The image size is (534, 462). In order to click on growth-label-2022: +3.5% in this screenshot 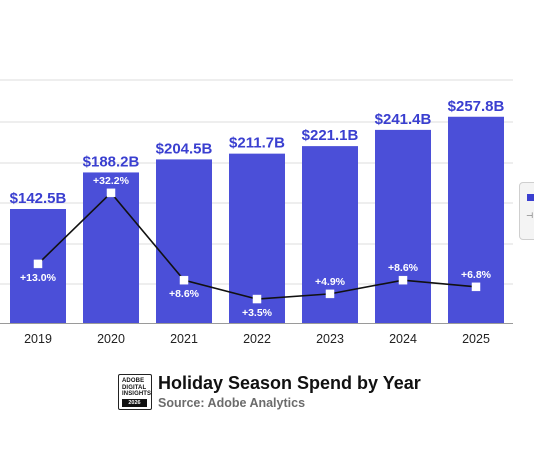, I will do `click(257, 313)`.